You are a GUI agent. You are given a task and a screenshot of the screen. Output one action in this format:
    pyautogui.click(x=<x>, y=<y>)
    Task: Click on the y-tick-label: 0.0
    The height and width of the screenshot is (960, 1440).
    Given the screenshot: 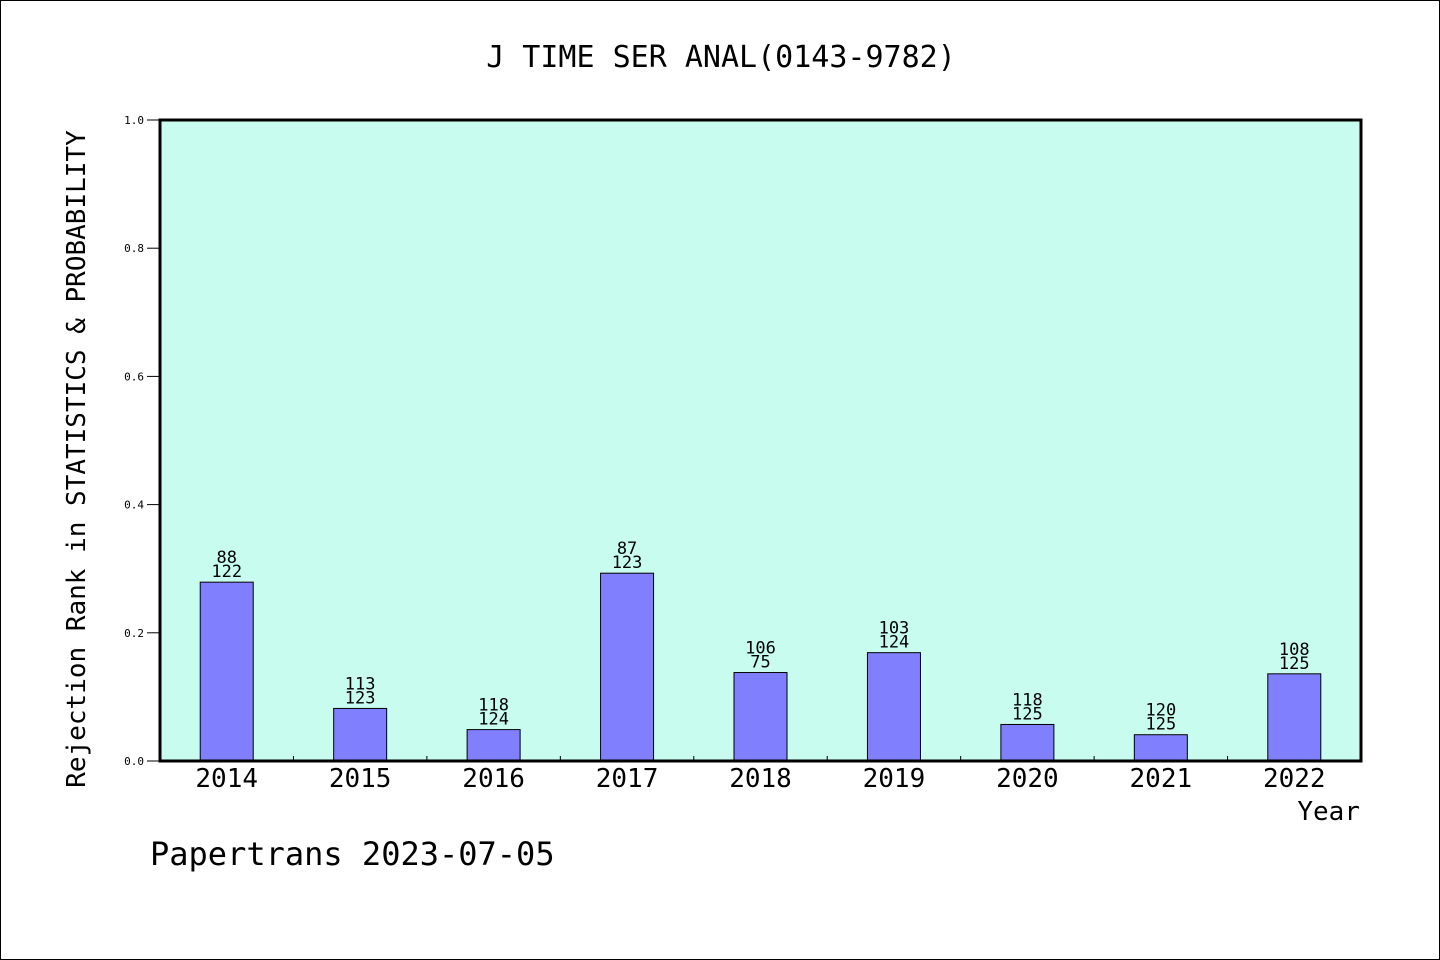 What is the action you would take?
    pyautogui.click(x=134, y=761)
    